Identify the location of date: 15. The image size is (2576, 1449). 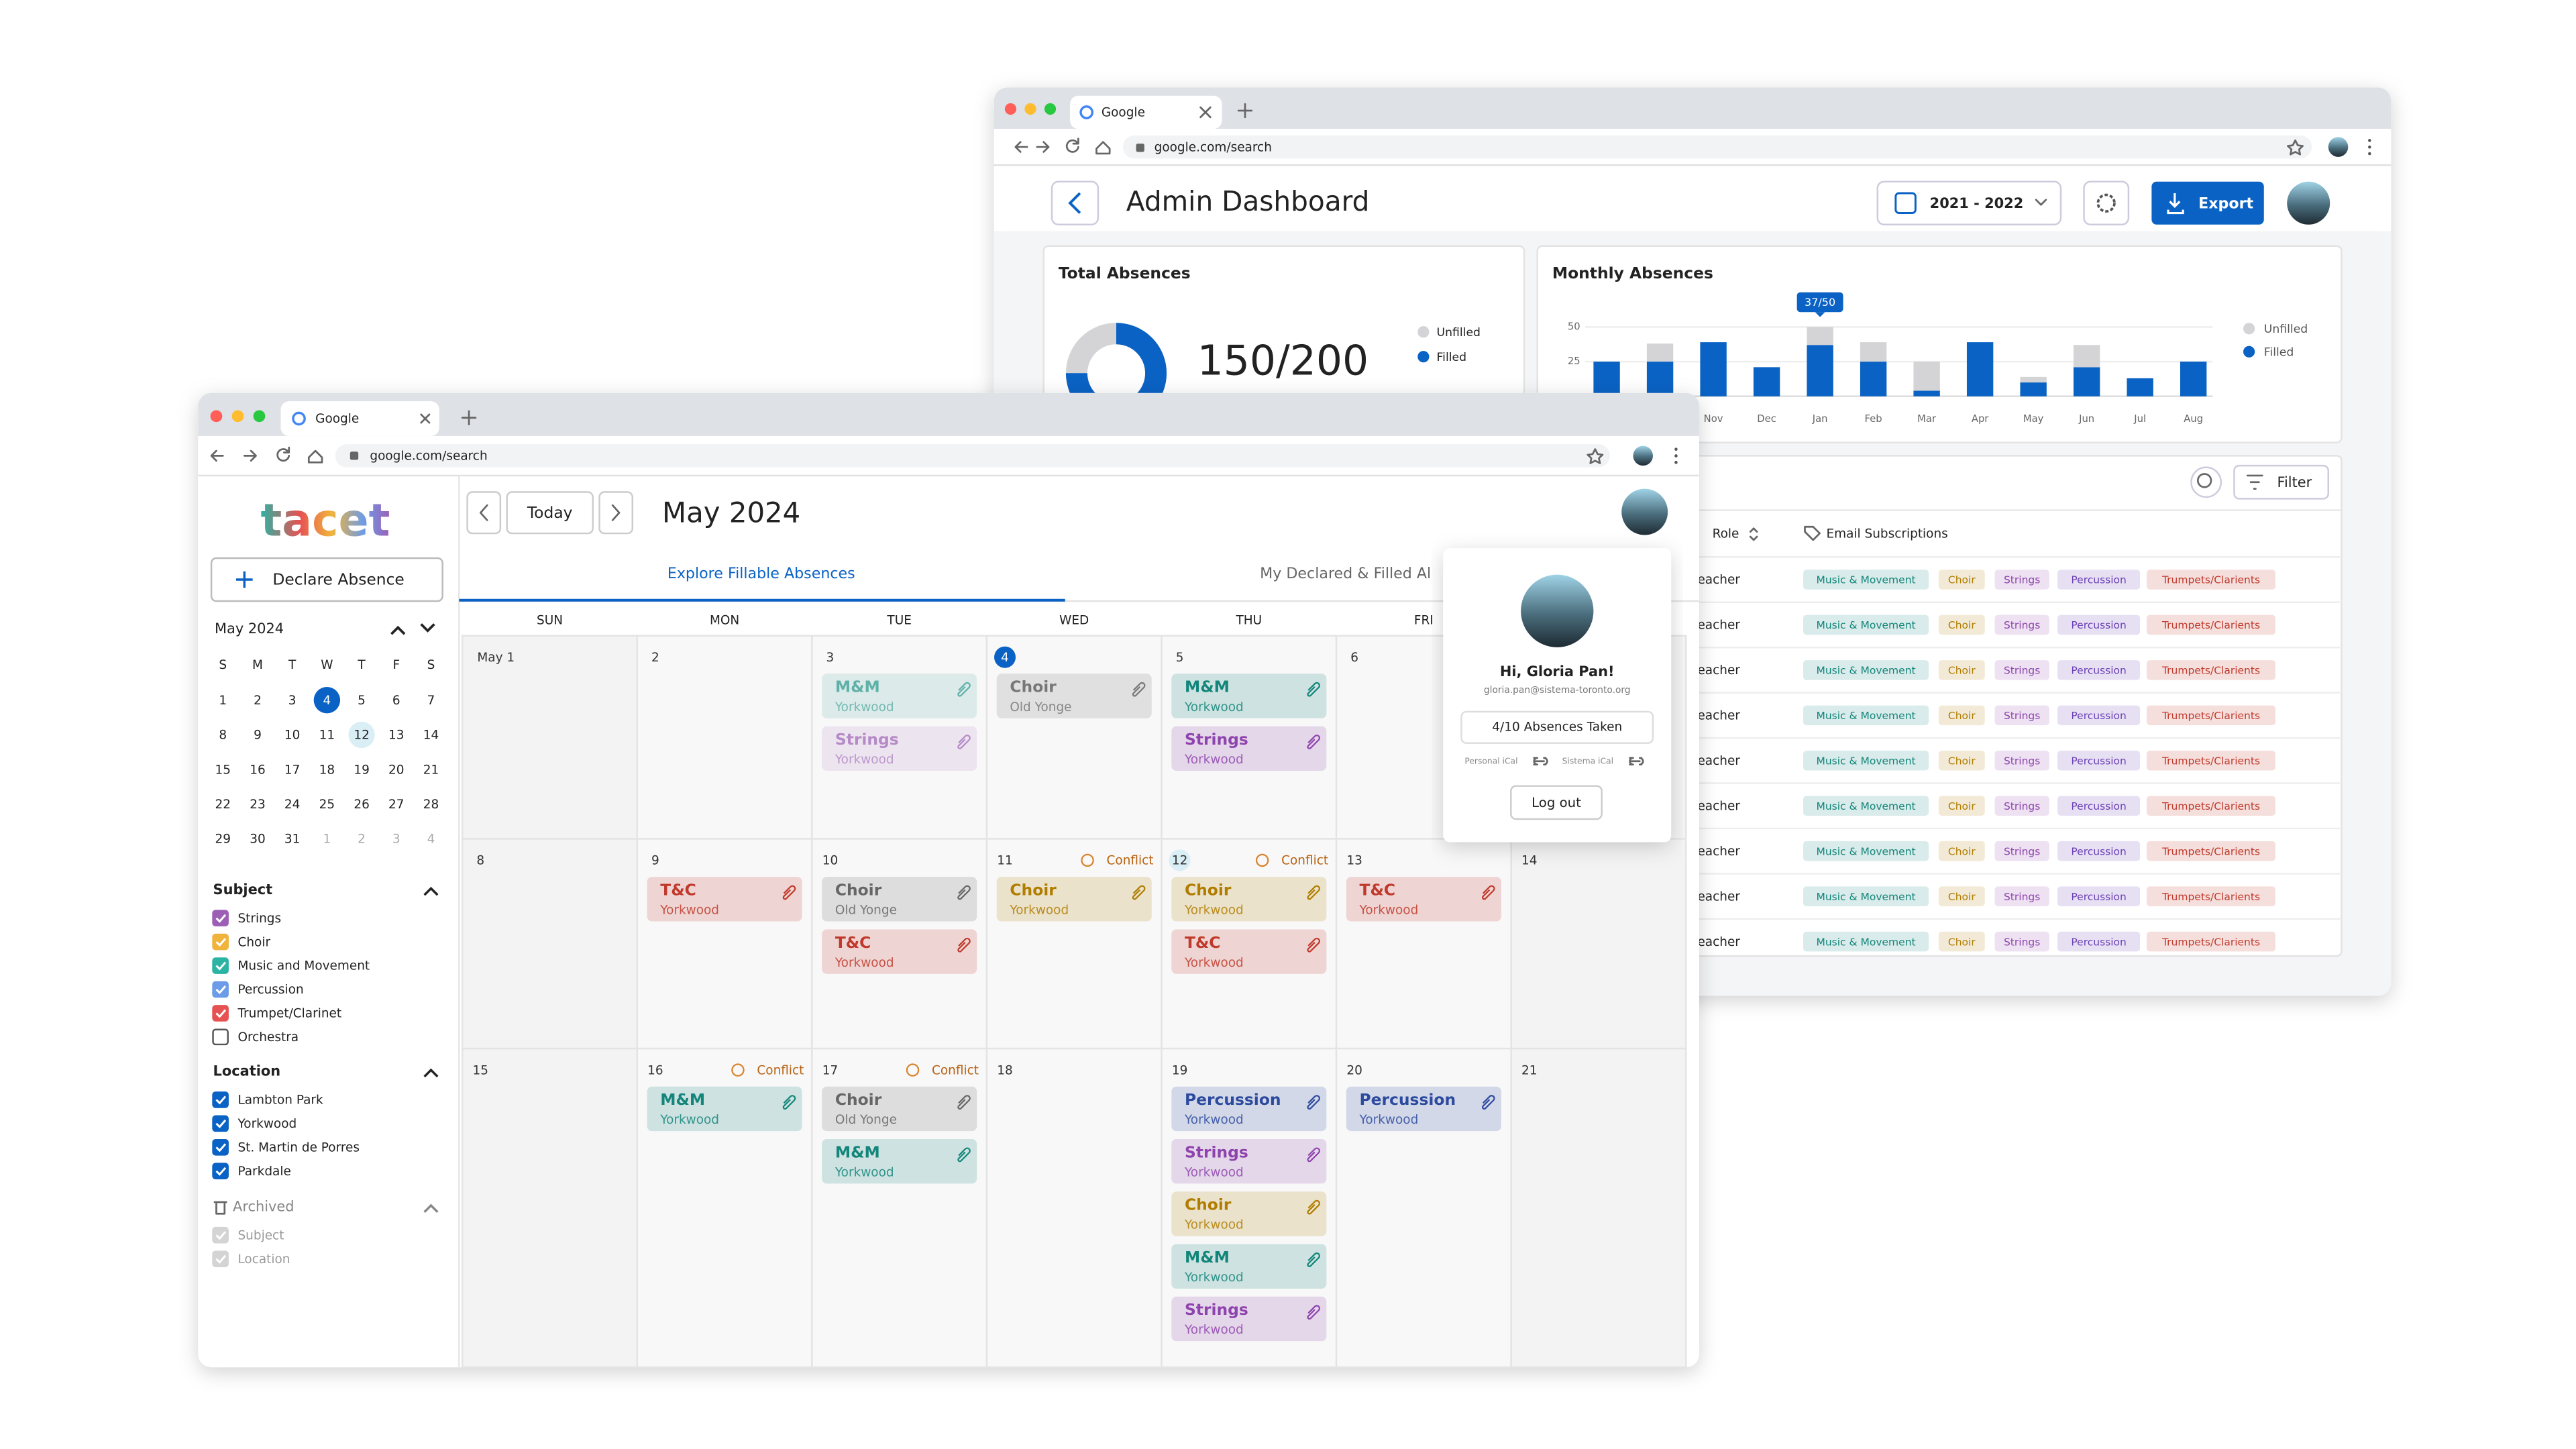
(223, 770).